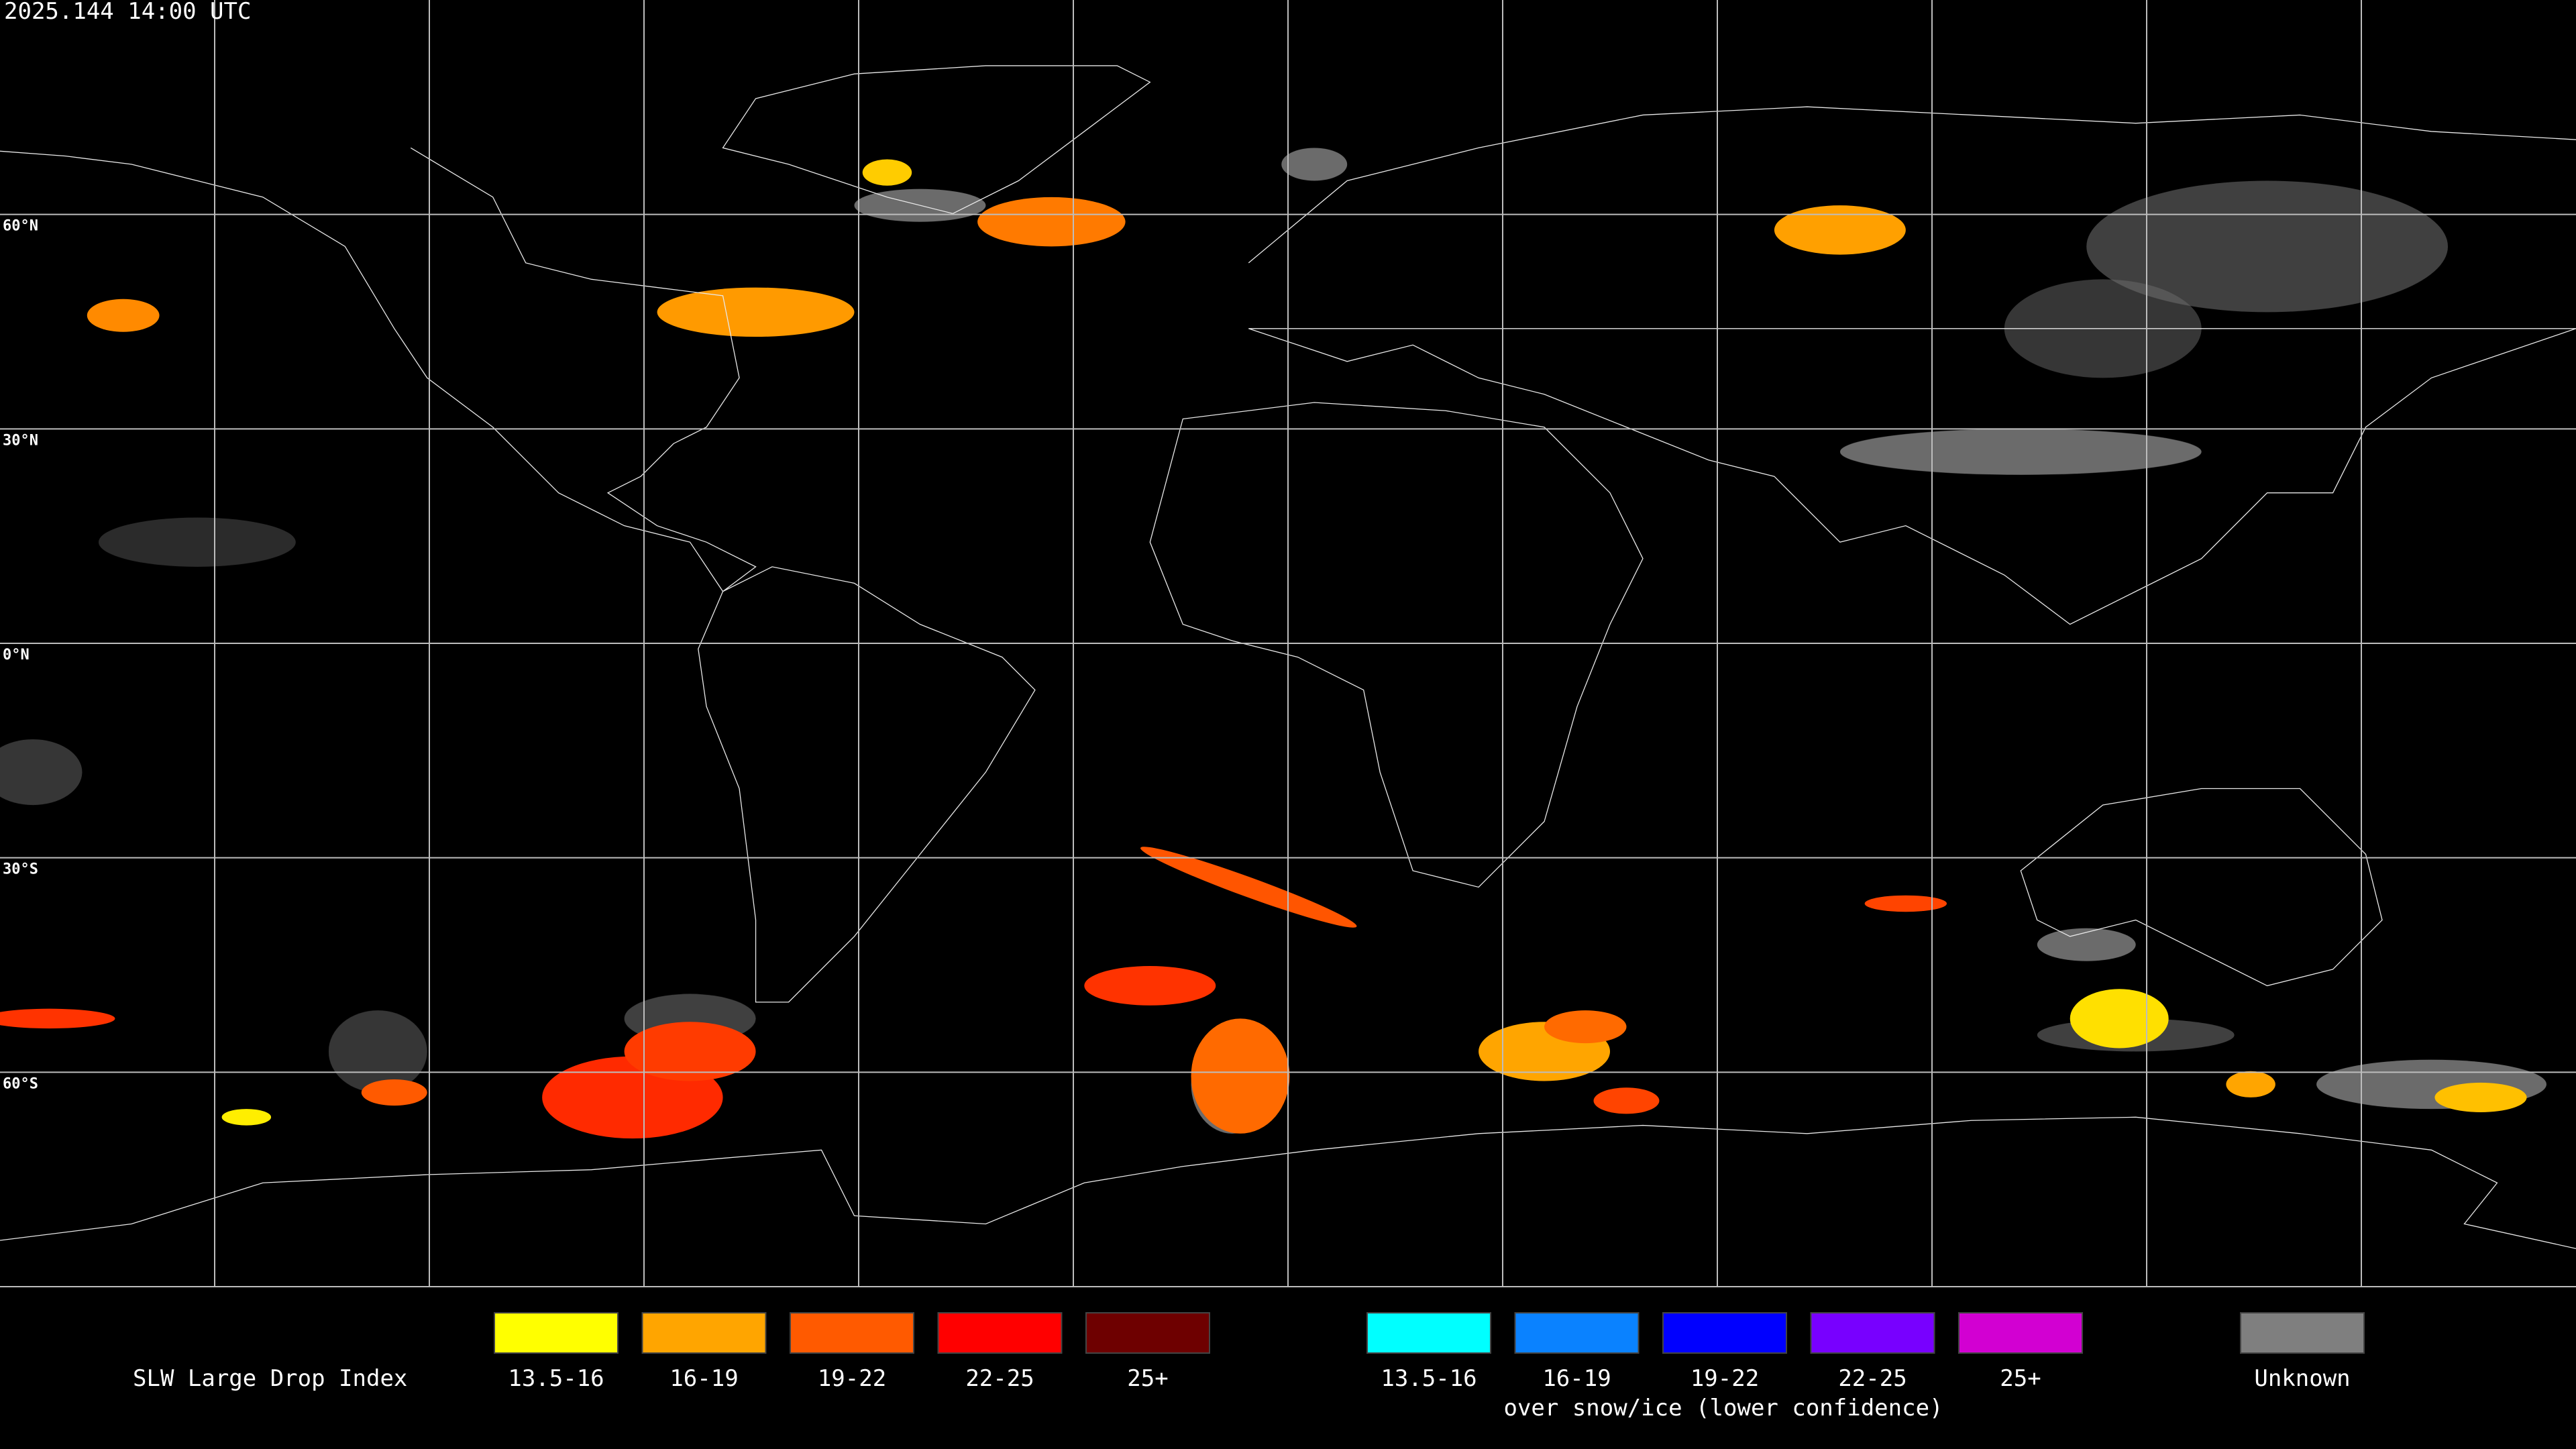  What do you see at coordinates (20, 440) in the screenshot?
I see `latitude-label: 30°N` at bounding box center [20, 440].